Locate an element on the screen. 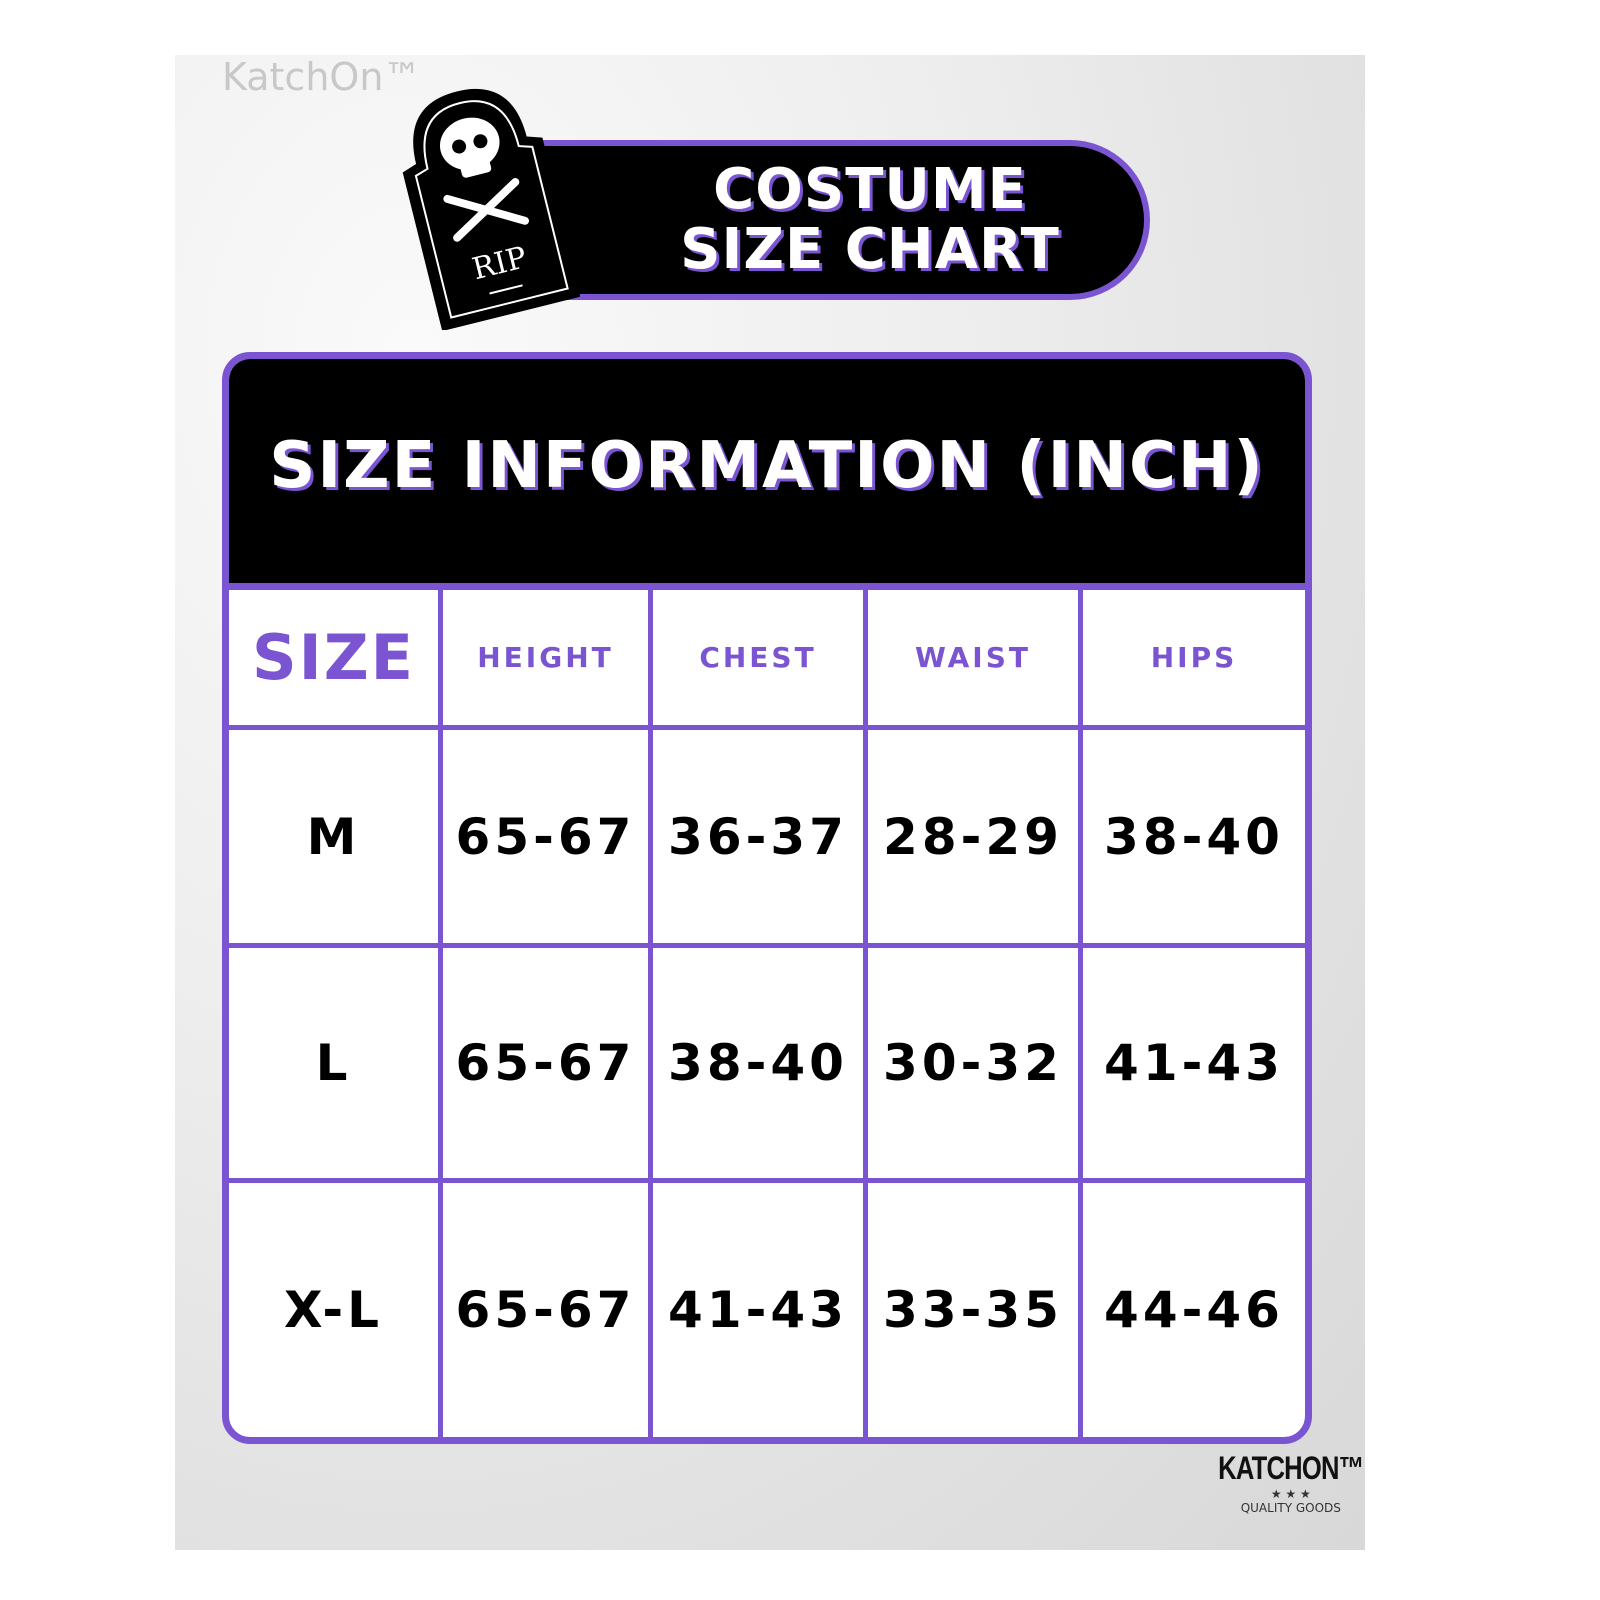  row-l-size: L is located at coordinates (336, 1065).